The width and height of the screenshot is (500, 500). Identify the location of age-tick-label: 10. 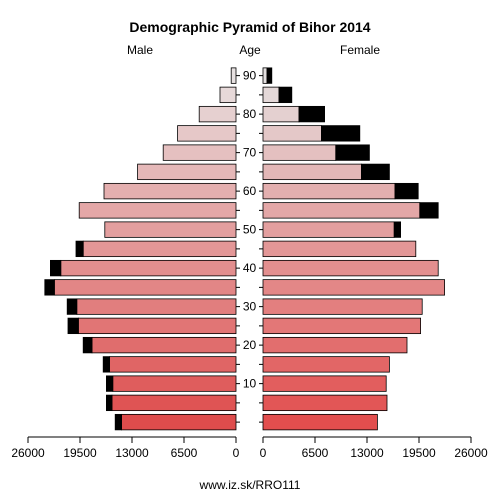
(250, 384).